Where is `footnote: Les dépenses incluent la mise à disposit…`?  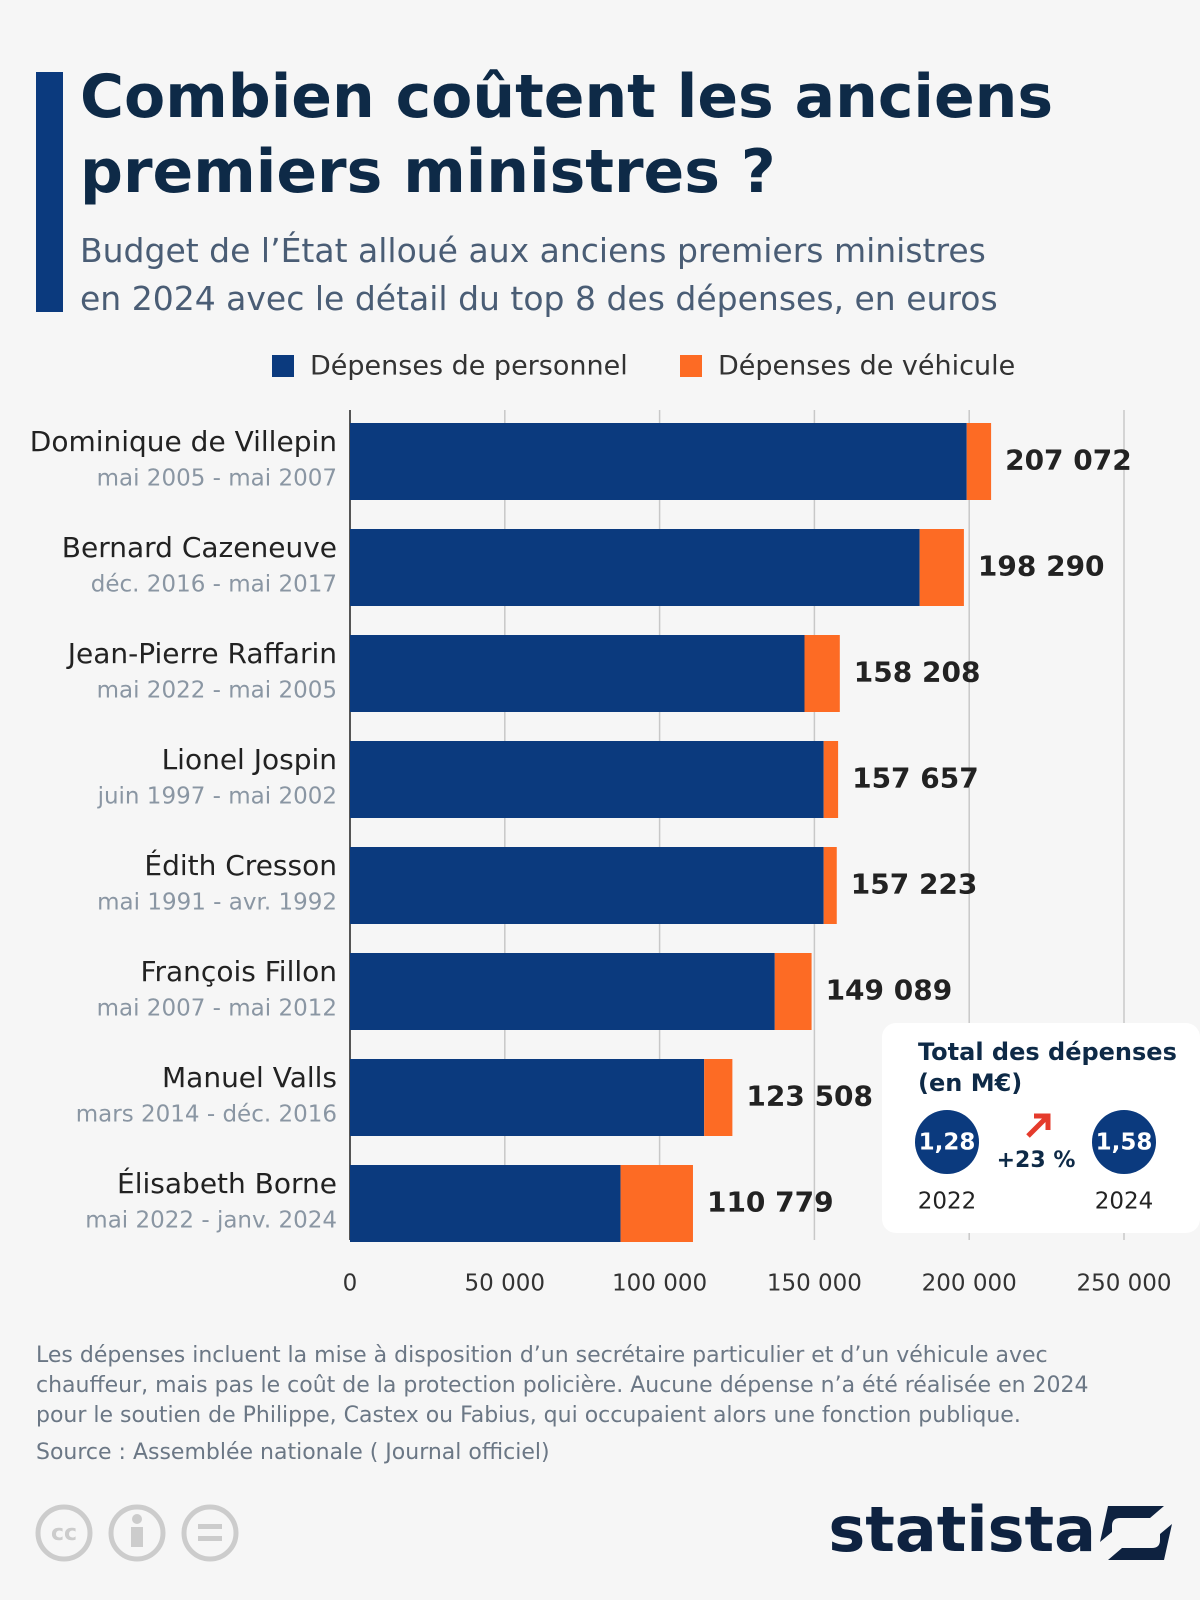 footnote: Les dépenses incluent la mise à disposit… is located at coordinates (542, 1355).